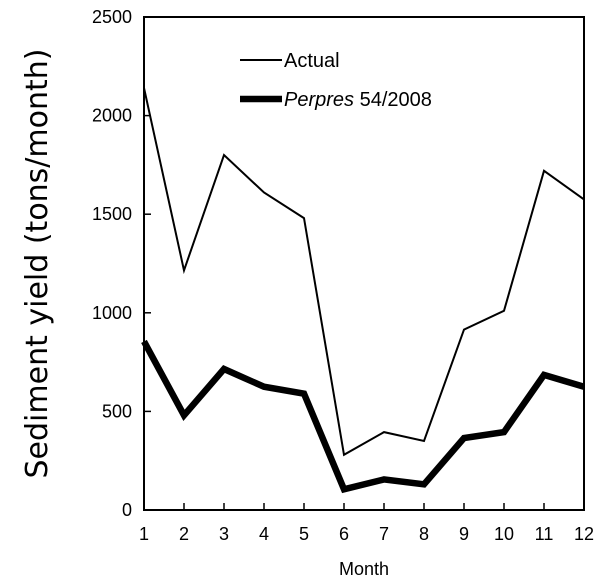  I want to click on x-axis-ticks: 1 2 3 4 5 6 7 8 9 10 11 12, so click(366, 523).